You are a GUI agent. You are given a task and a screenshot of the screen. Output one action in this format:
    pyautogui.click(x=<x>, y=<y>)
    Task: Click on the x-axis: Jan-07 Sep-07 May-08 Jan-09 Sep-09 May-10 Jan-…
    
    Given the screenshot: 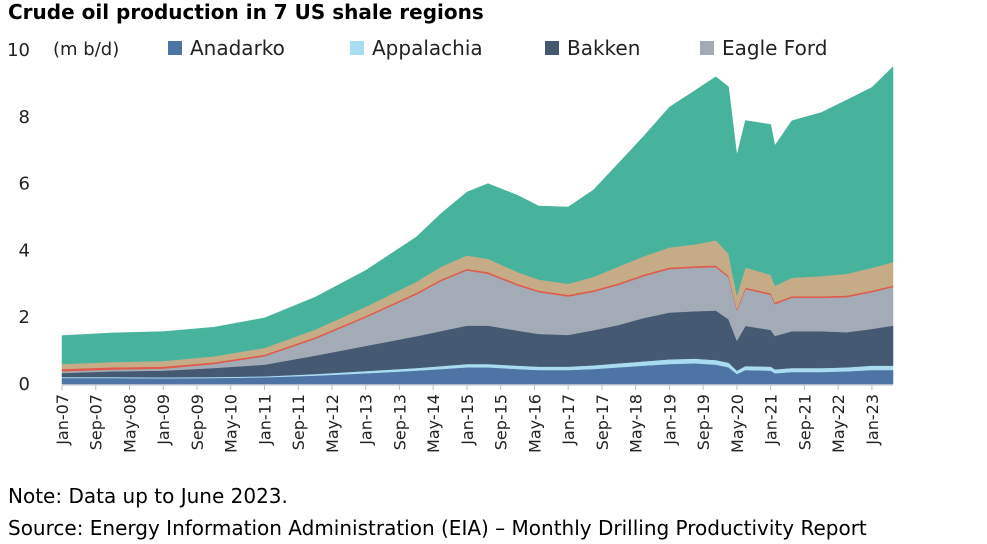 What is the action you would take?
    pyautogui.click(x=473, y=418)
    